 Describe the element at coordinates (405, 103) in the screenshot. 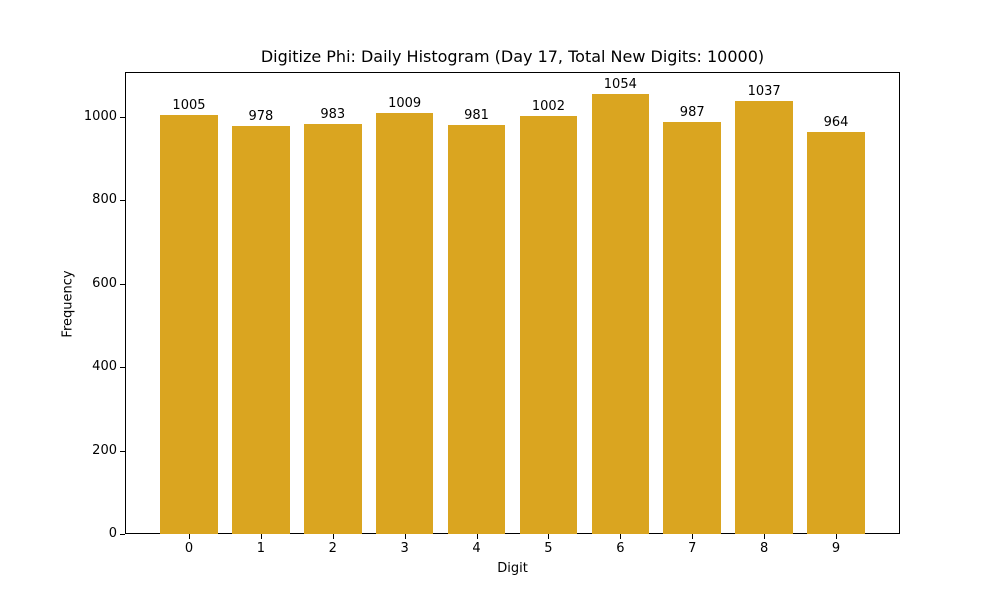

I see `bar-value-label: 1009` at that location.